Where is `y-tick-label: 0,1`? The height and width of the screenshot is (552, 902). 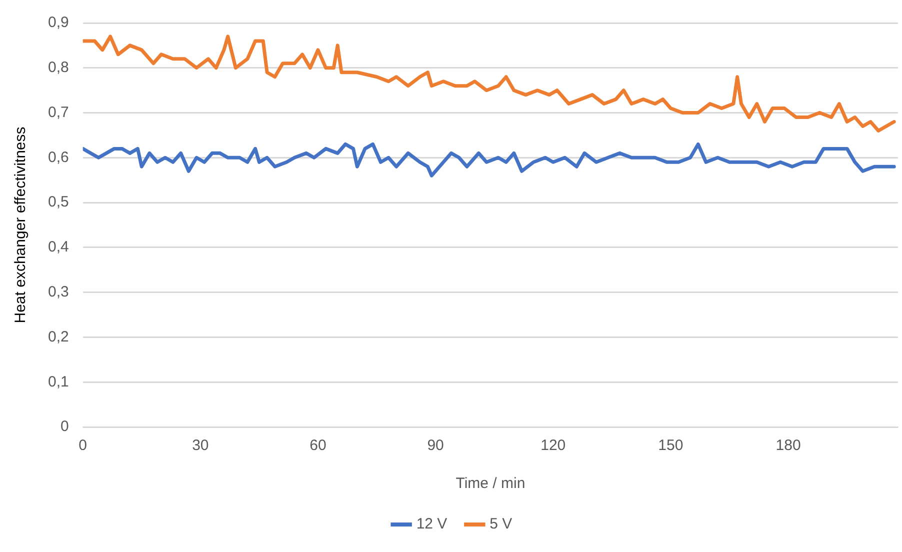 y-tick-label: 0,1 is located at coordinates (58, 381).